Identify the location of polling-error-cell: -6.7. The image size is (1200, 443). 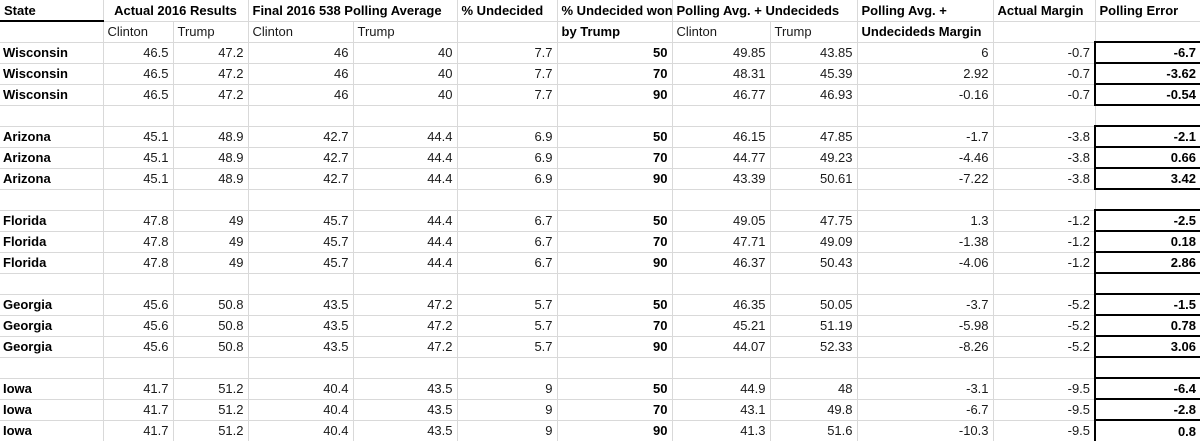
(1147, 52).